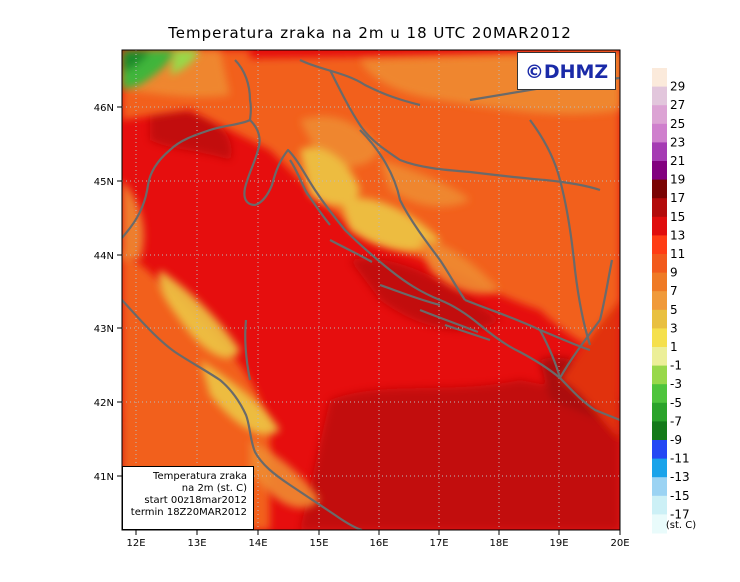  I want to click on colorbar-label: -9, so click(676, 440).